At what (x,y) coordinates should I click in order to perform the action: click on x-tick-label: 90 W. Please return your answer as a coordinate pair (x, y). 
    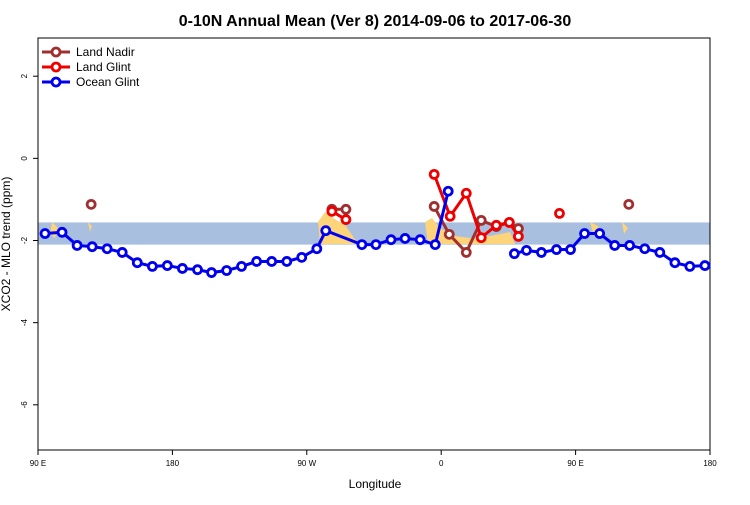
    Looking at the image, I should click on (306, 463).